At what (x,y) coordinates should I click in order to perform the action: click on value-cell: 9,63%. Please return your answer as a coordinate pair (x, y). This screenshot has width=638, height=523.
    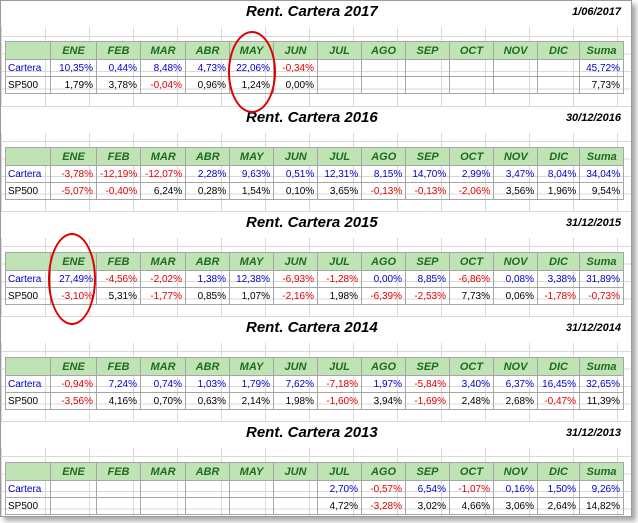
    Looking at the image, I should click on (252, 174).